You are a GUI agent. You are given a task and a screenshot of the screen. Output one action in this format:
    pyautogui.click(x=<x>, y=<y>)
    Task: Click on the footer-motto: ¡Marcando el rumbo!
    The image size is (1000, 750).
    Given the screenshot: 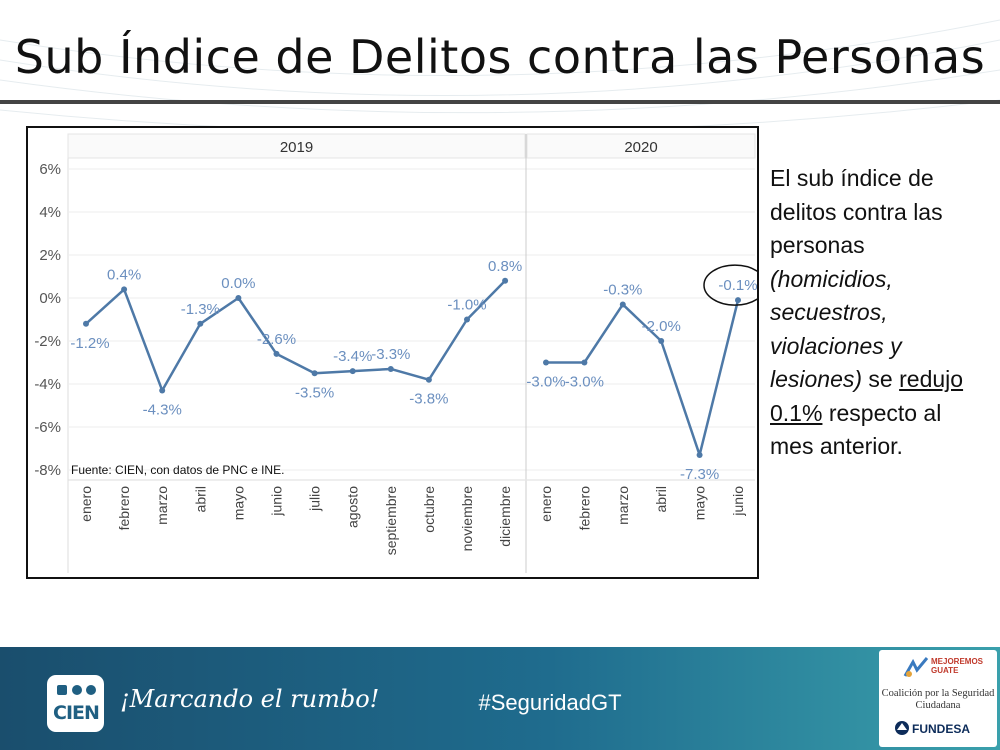 What is the action you would take?
    pyautogui.click(x=250, y=699)
    